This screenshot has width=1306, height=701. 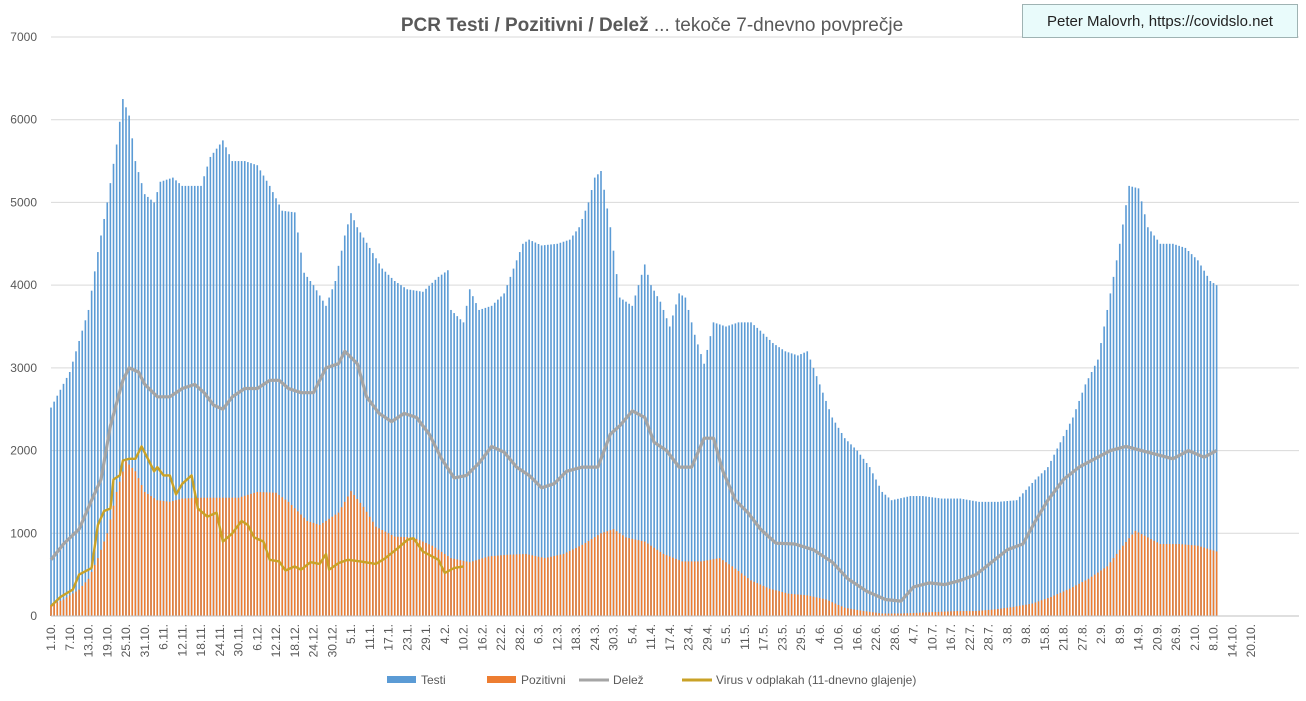 What do you see at coordinates (445, 634) in the screenshot?
I see `x-tick-label: 4.2.` at bounding box center [445, 634].